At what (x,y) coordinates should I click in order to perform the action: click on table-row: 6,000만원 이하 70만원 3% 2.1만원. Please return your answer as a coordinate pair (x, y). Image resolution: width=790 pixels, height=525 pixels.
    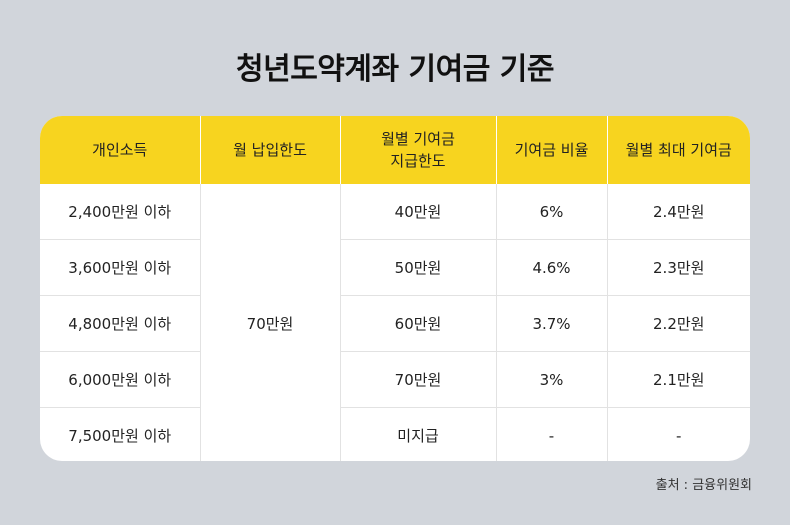
    Looking at the image, I should click on (395, 379).